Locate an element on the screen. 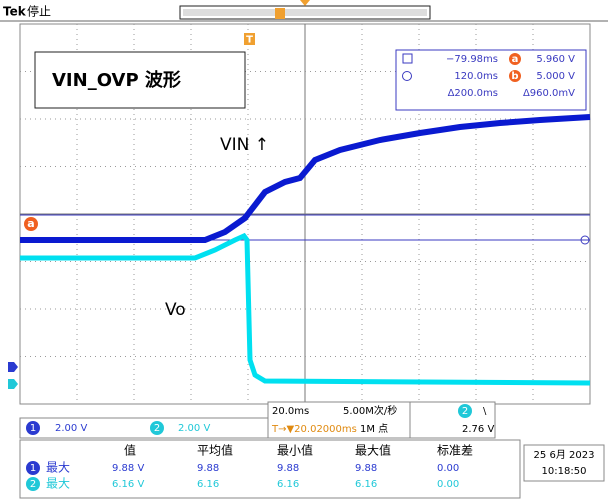 The height and width of the screenshot is (500, 608). cursor-circle-icon is located at coordinates (407, 76).